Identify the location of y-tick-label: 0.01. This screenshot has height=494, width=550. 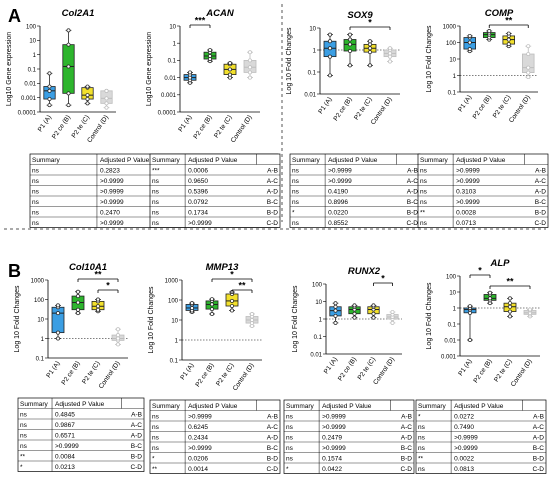
(316, 355).